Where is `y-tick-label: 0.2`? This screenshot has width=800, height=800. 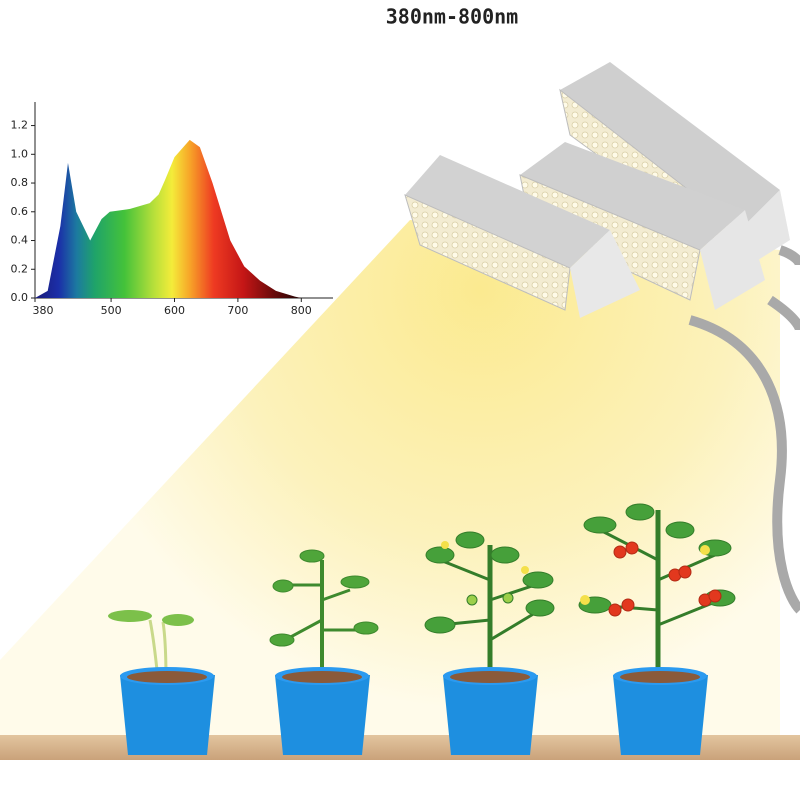
y-tick-label: 0.2 is located at coordinates (20, 268).